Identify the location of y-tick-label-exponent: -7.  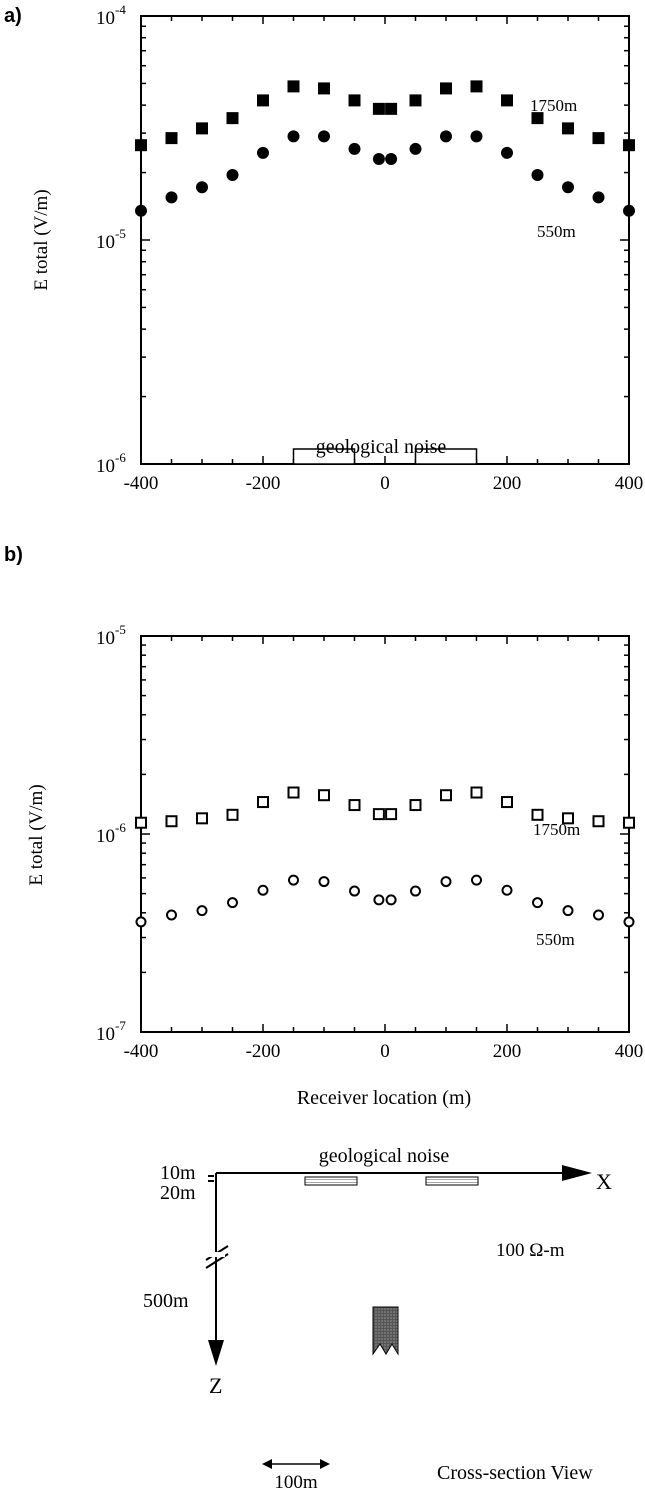
(120, 1025).